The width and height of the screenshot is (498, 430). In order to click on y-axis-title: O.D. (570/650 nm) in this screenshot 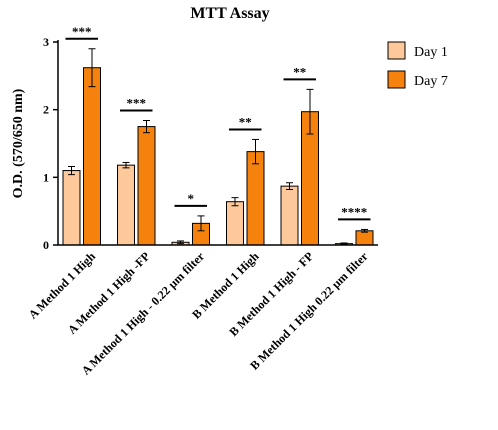, I will do `click(18, 143)`.